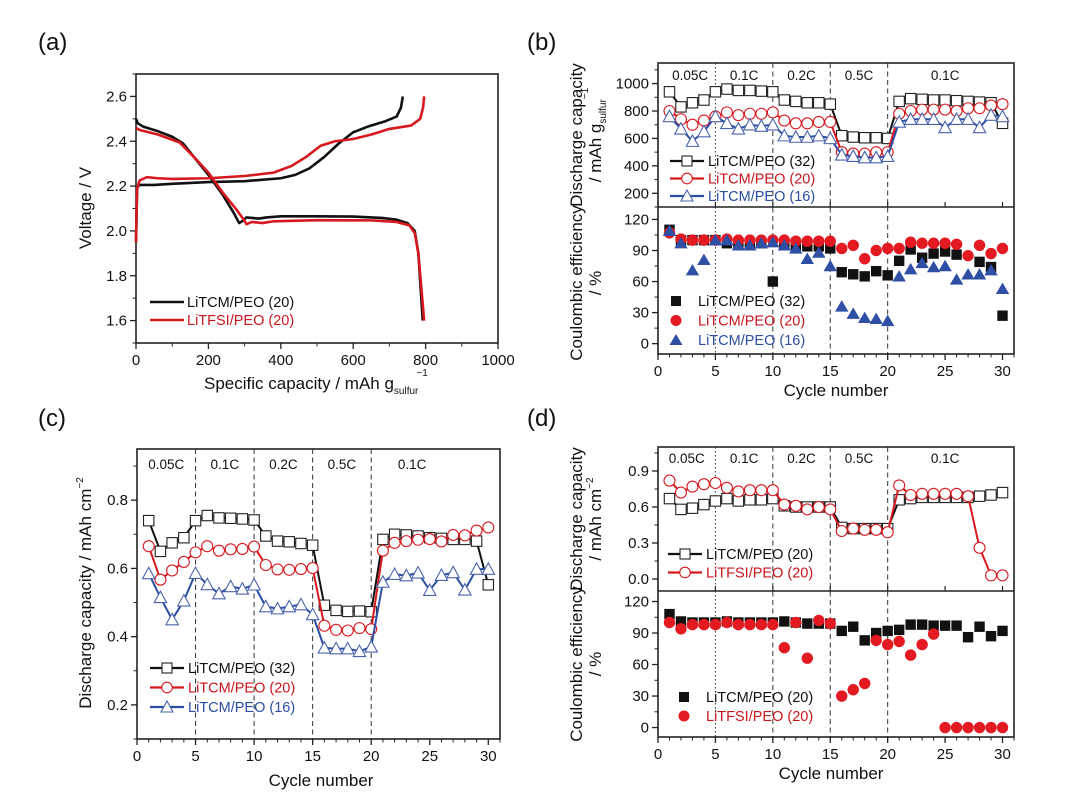 This screenshot has height=794, width=1080. I want to click on rate-label: 0.2C, so click(283, 464).